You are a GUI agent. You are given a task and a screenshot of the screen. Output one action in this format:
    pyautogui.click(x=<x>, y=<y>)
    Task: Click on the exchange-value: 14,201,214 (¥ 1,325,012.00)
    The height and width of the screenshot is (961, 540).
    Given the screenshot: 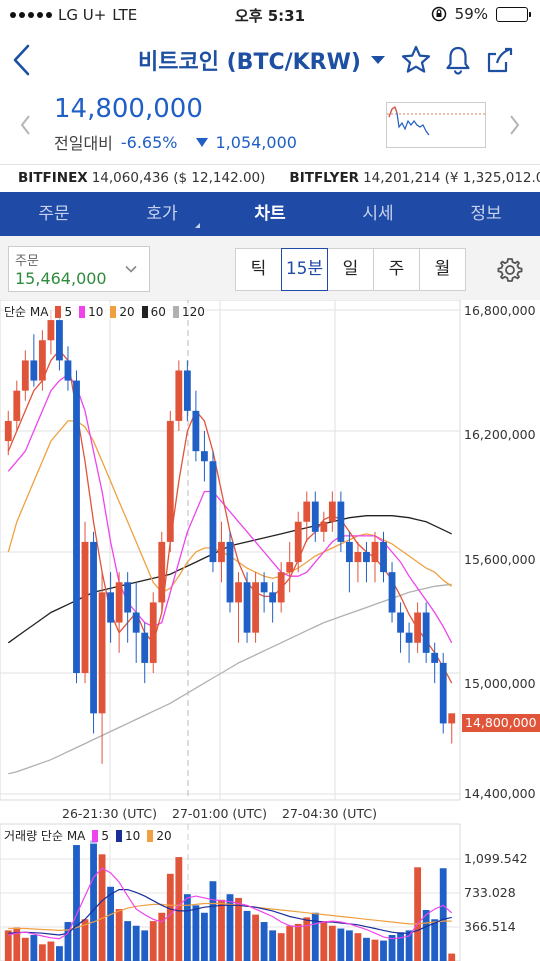 What is the action you would take?
    pyautogui.click(x=451, y=177)
    